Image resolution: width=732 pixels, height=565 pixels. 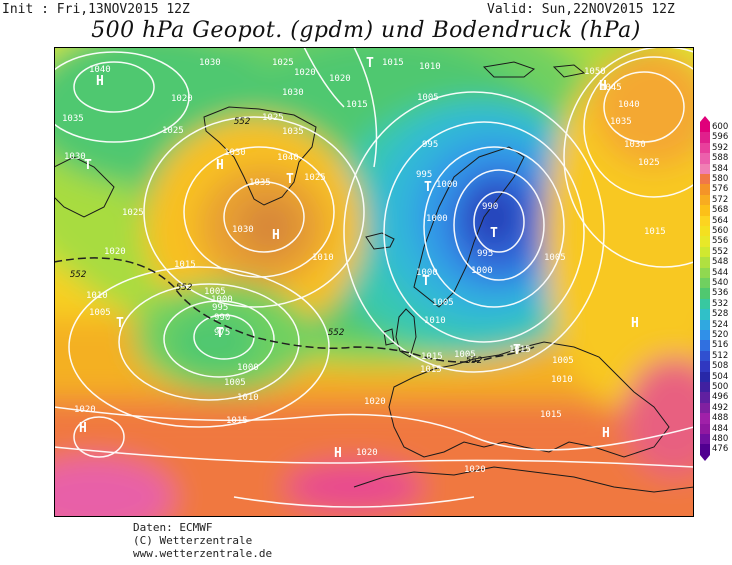 What do you see at coordinates (720, 210) in the screenshot?
I see `legend-label: 568` at bounding box center [720, 210].